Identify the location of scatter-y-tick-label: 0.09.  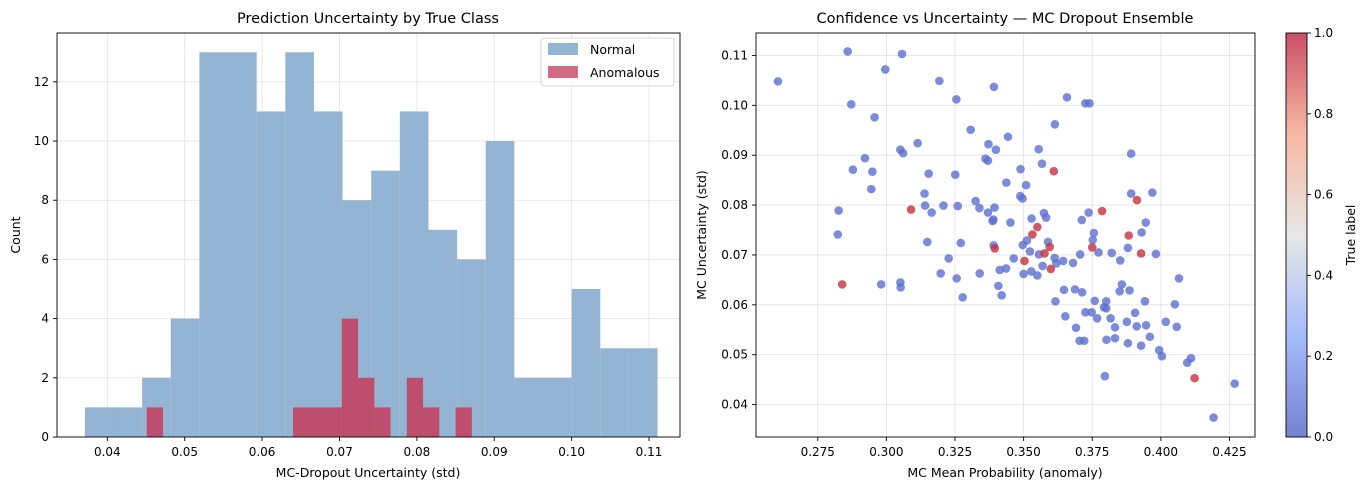
(734, 155).